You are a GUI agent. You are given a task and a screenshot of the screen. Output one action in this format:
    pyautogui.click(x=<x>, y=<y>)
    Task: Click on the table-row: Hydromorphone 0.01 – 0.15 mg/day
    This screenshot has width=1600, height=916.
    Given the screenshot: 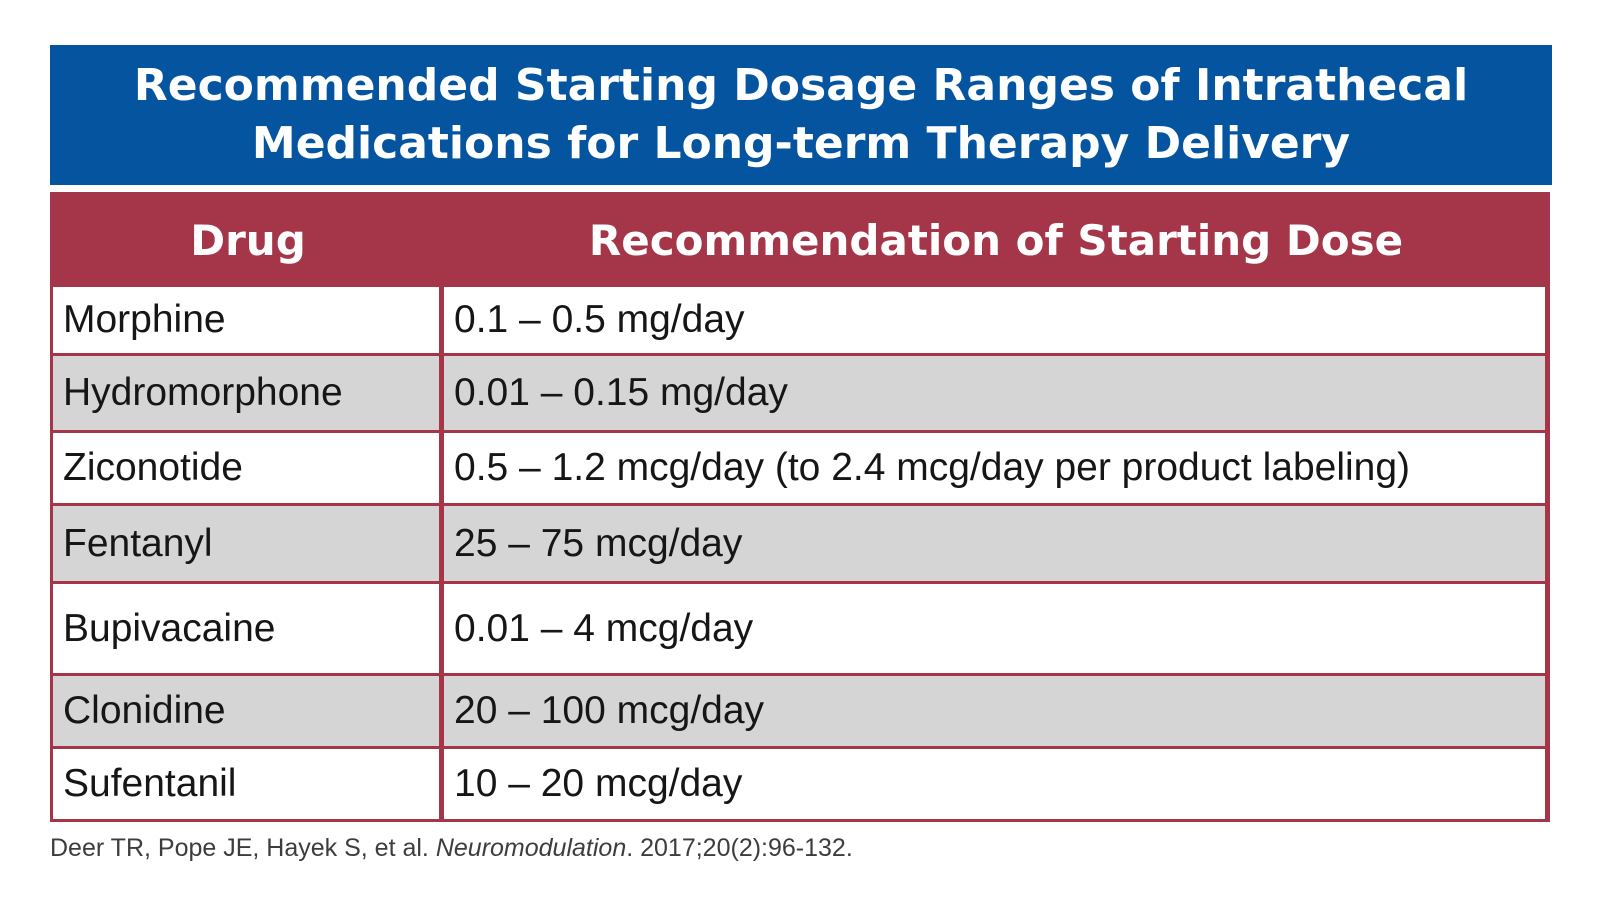 What is the action you would take?
    pyautogui.click(x=800, y=393)
    